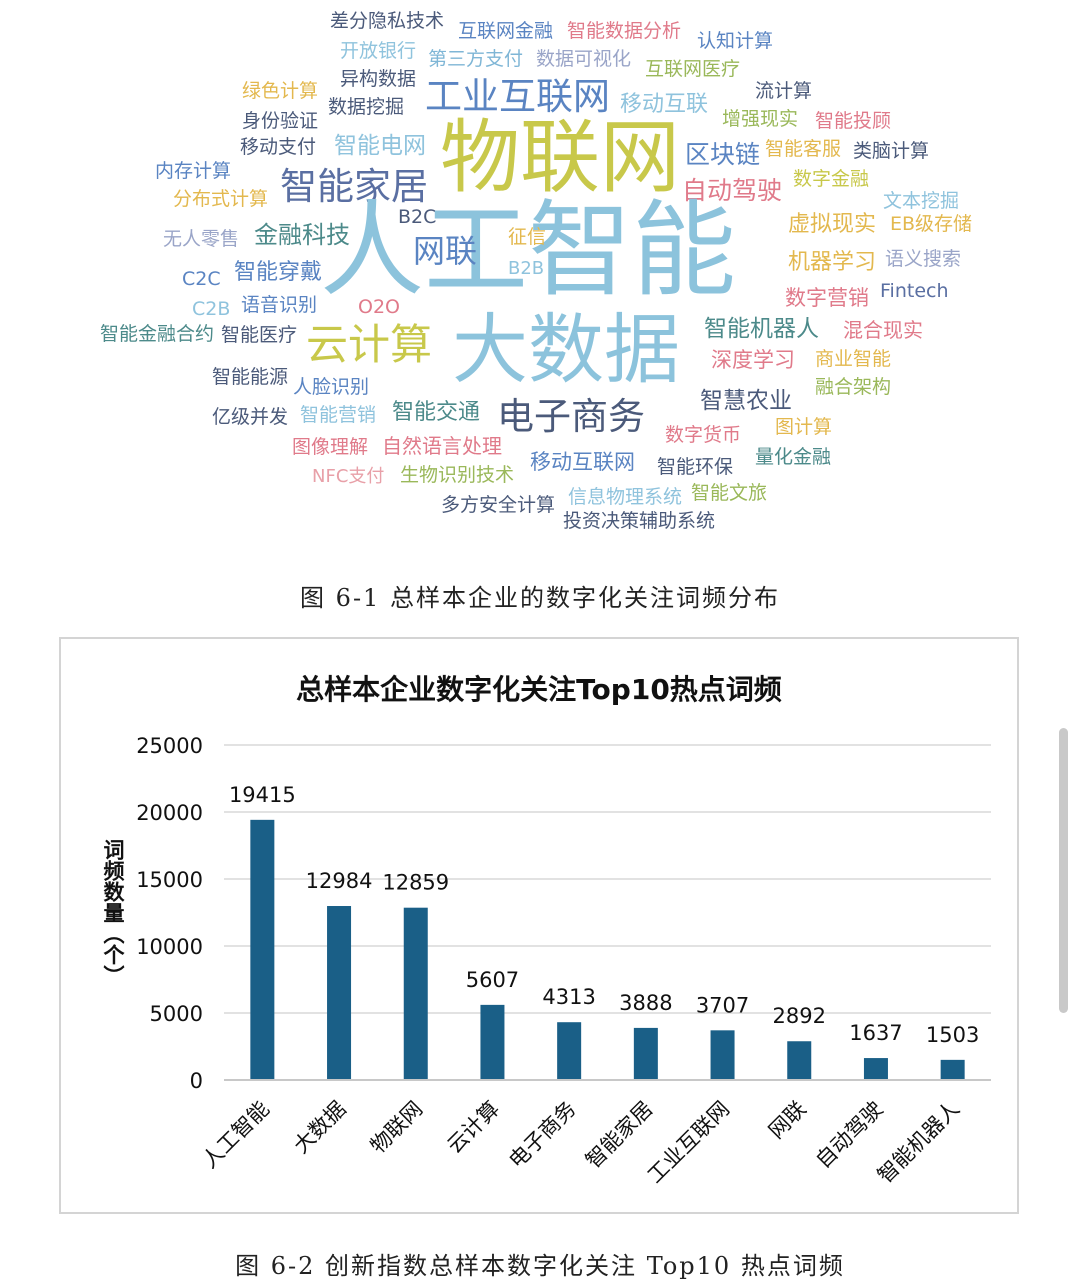 Image resolution: width=1080 pixels, height=1283 pixels. Describe the element at coordinates (473, 1128) in the screenshot. I see `x-tick-label: 云计算` at that location.